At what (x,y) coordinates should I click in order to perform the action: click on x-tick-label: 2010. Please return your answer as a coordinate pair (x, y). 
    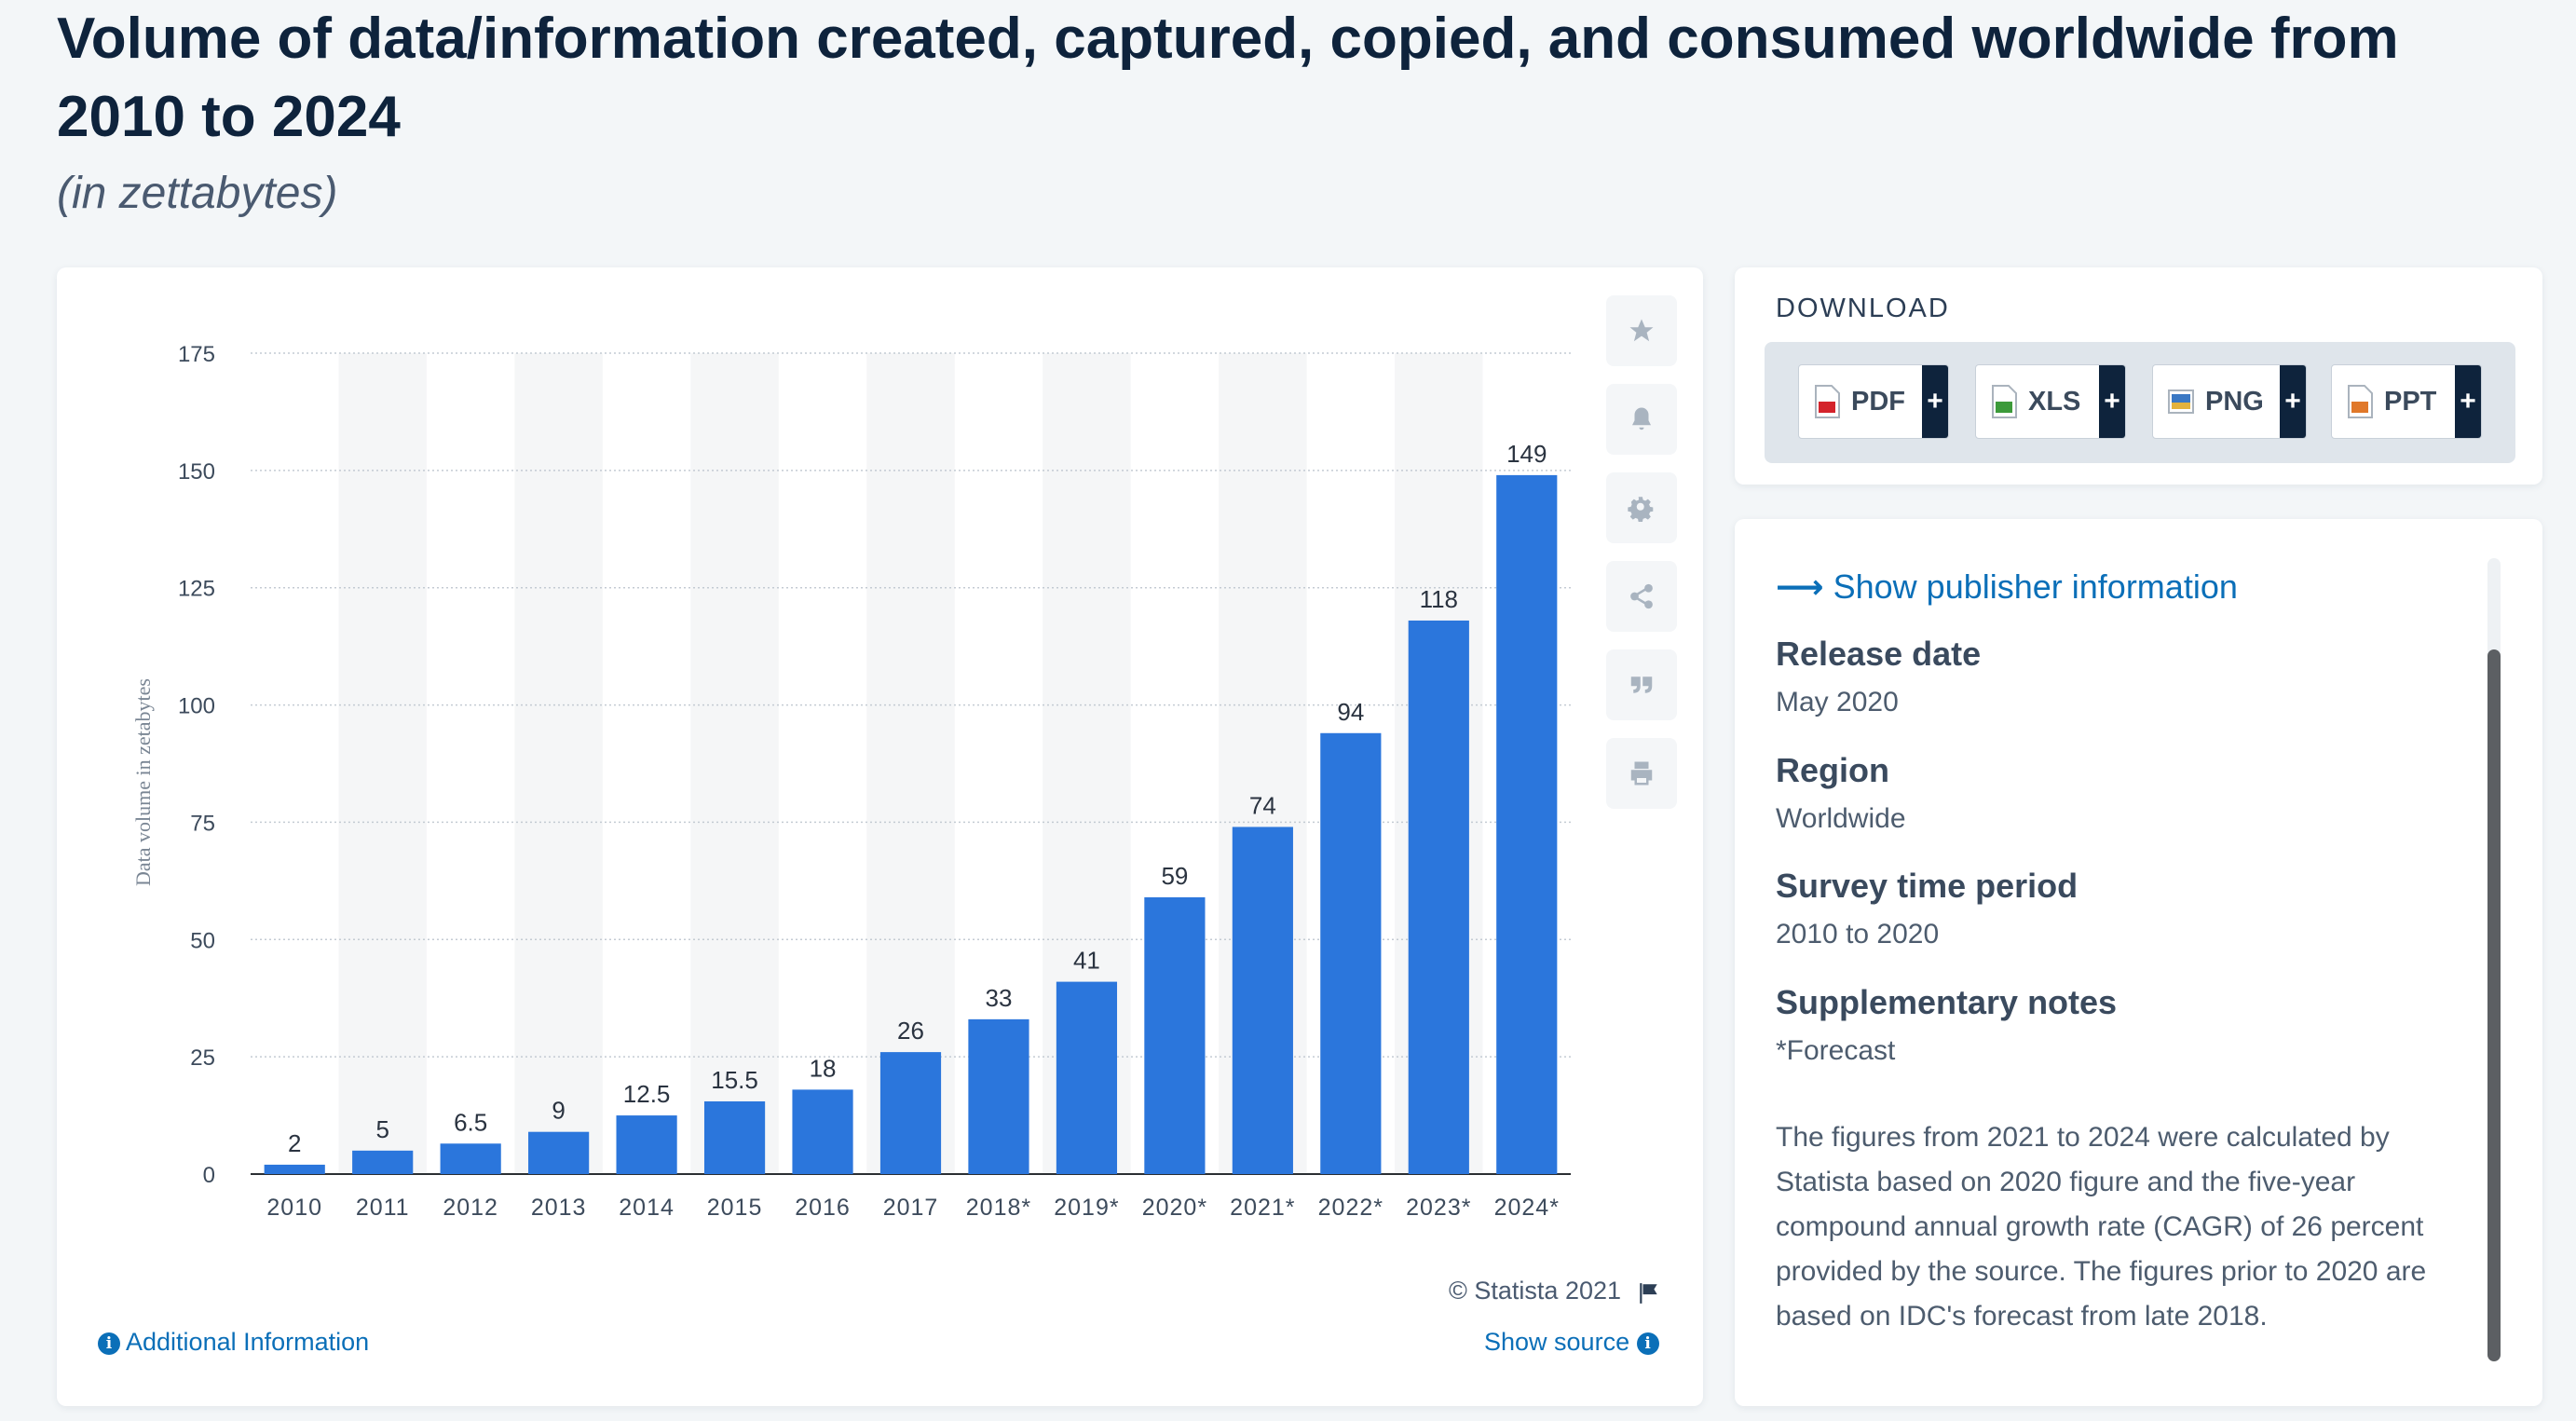
    Looking at the image, I should click on (294, 1208).